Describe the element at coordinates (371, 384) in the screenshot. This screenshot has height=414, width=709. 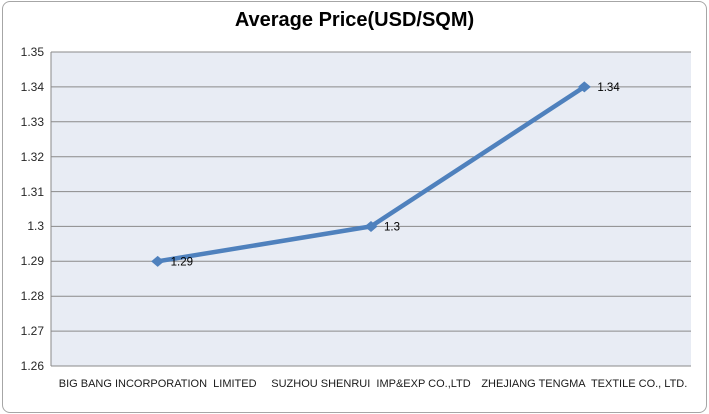
I see `x-axis-category-label: SUZHOU SHENRUI IMP&EXP CO.,LTD` at that location.